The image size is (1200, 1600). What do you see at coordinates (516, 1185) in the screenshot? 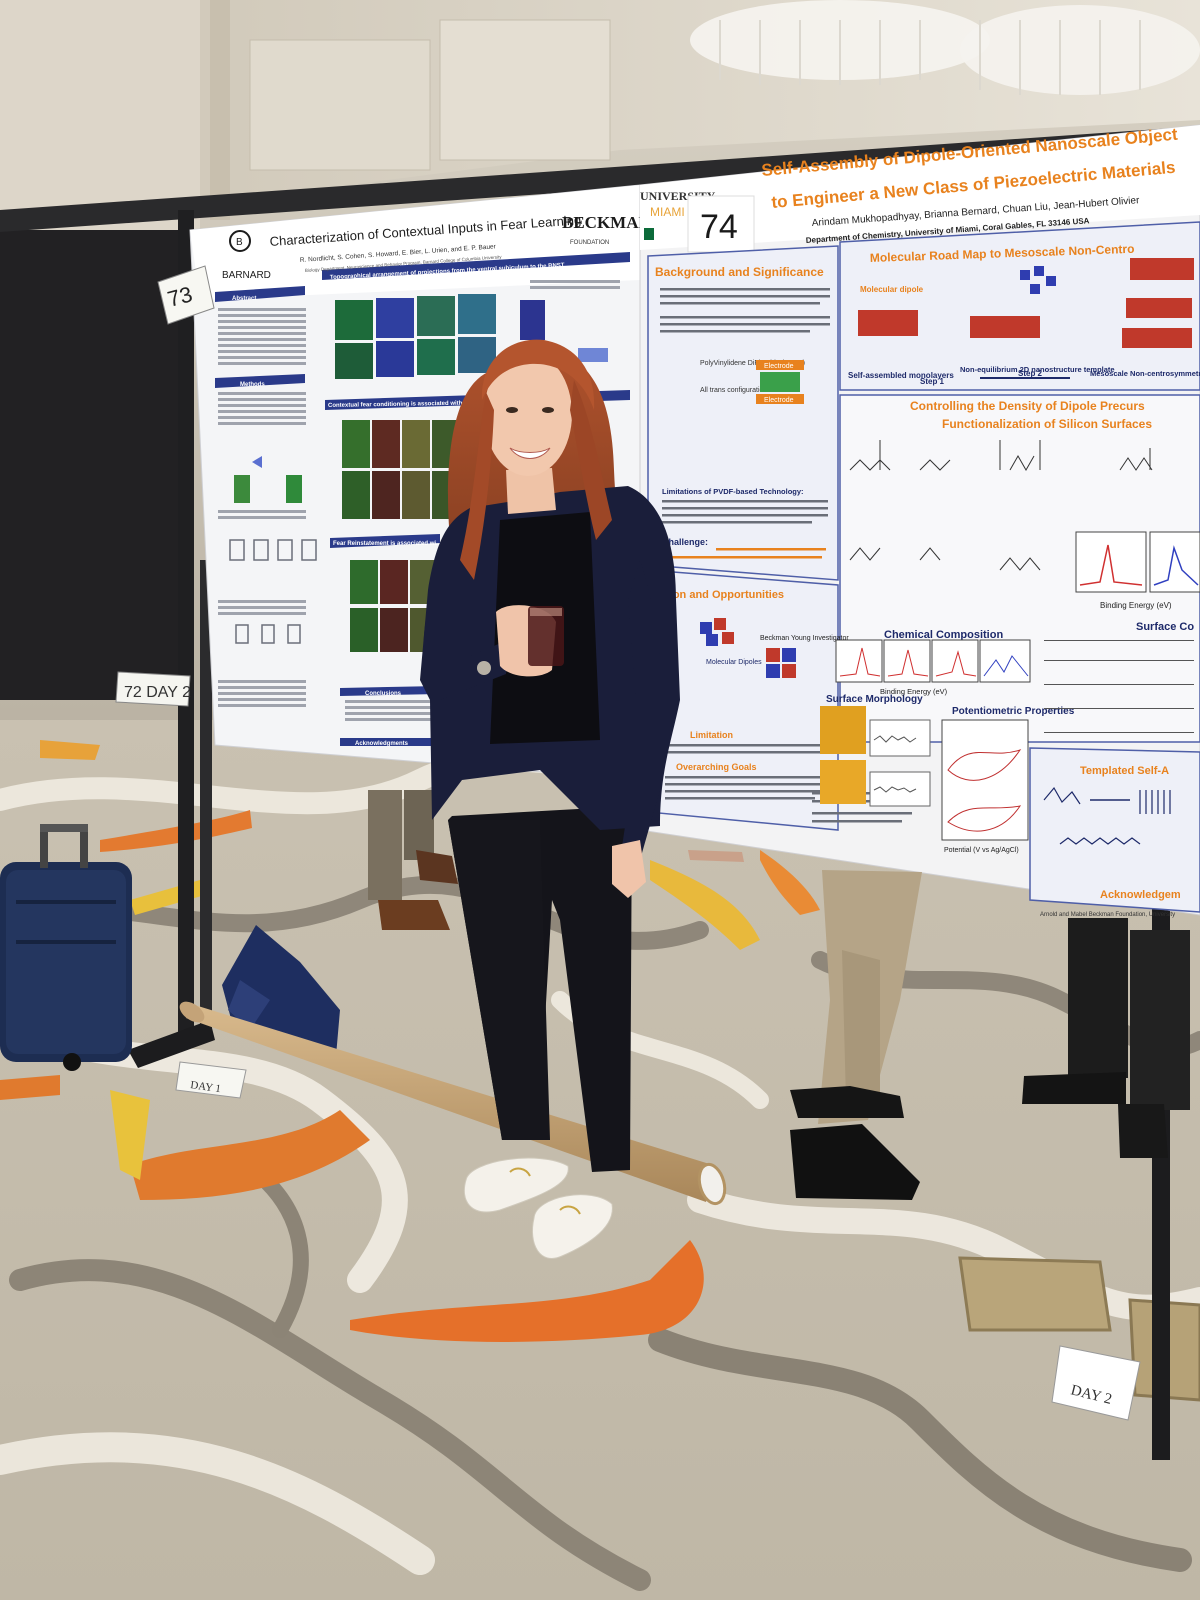
I see `shoe-left` at bounding box center [516, 1185].